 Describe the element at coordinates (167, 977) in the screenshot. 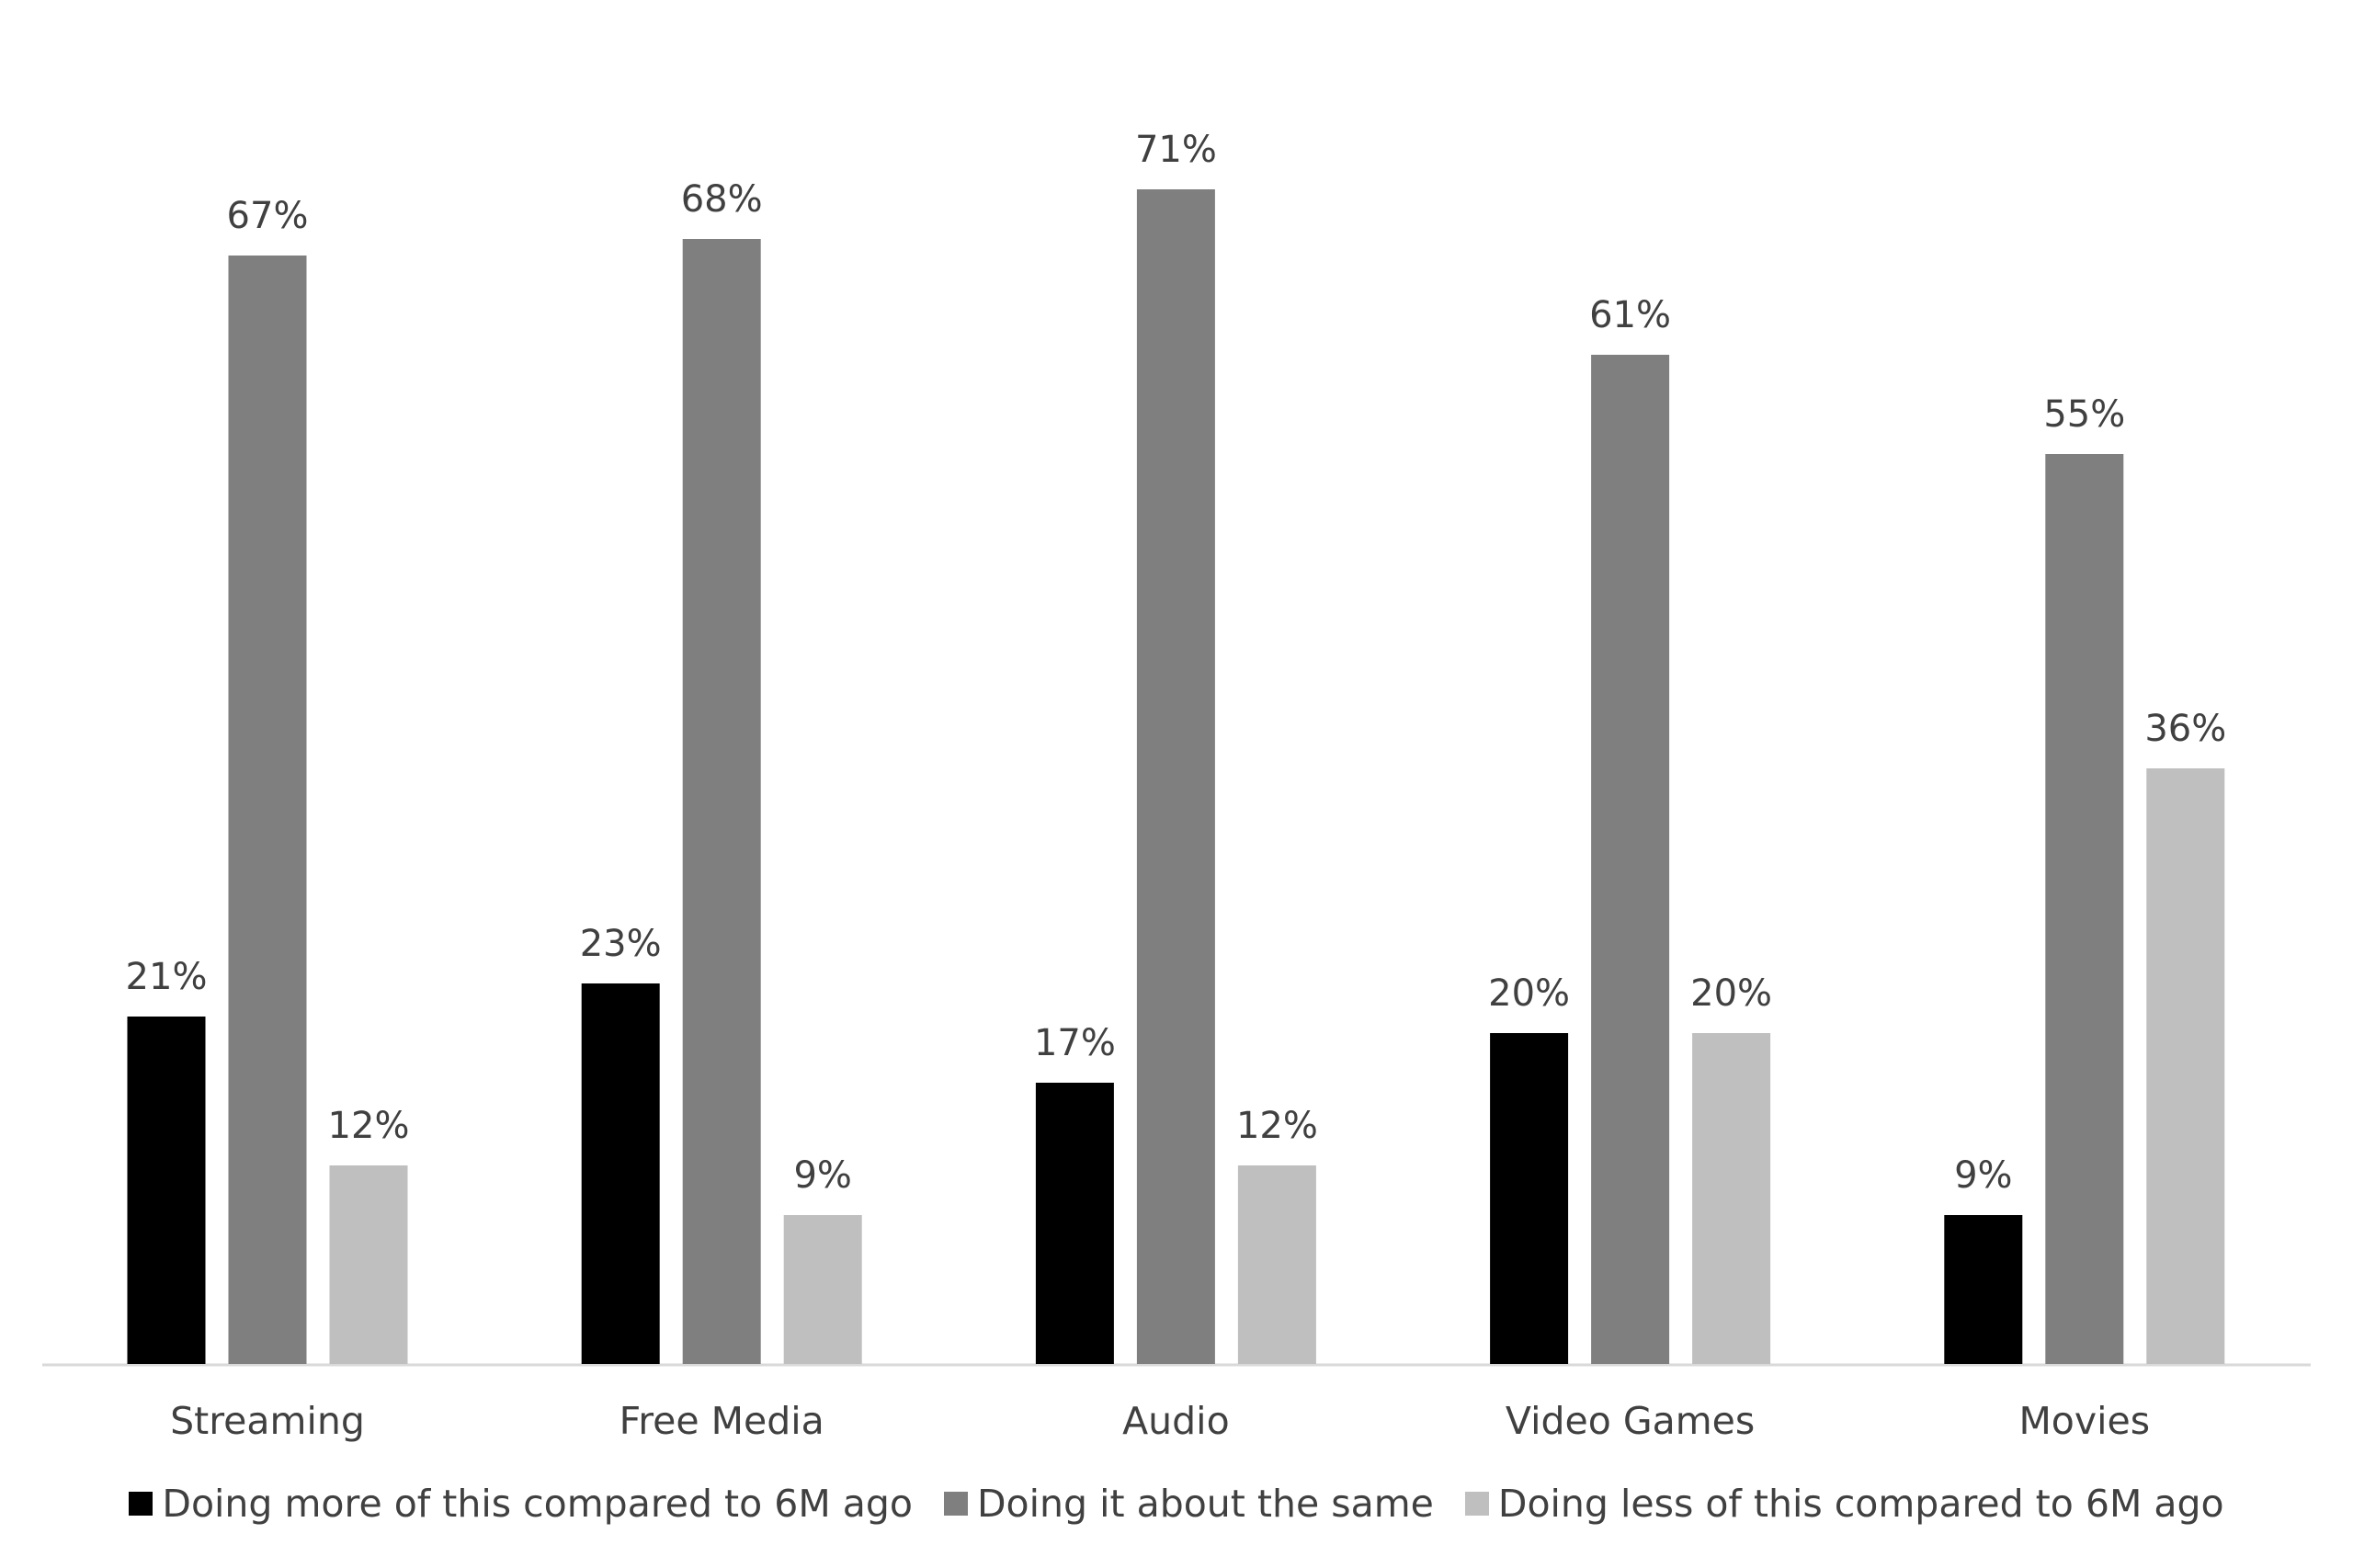

I see `data-label: 21%` at that location.